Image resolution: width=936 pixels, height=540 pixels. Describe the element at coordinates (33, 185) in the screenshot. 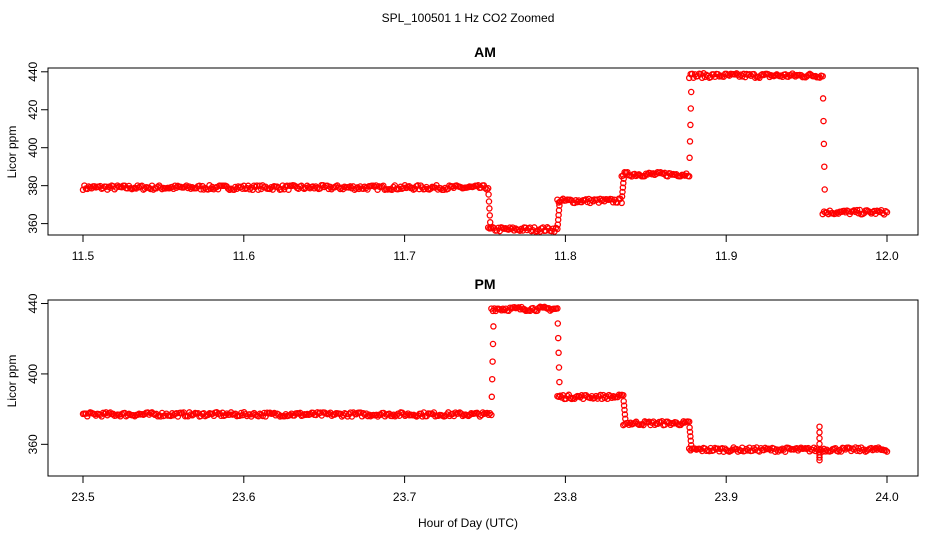

I see `y-tick-label: 380` at that location.